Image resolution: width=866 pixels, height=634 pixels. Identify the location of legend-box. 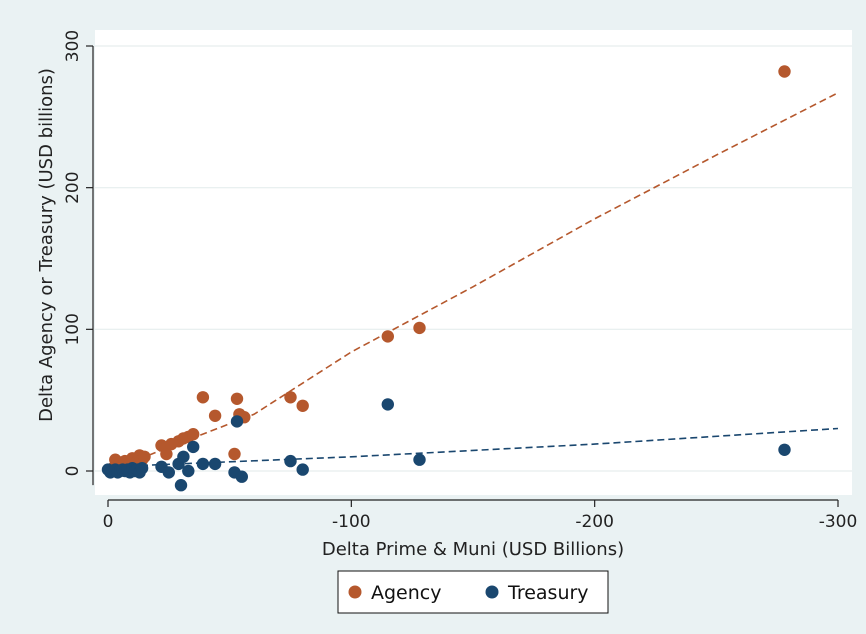
(473, 592).